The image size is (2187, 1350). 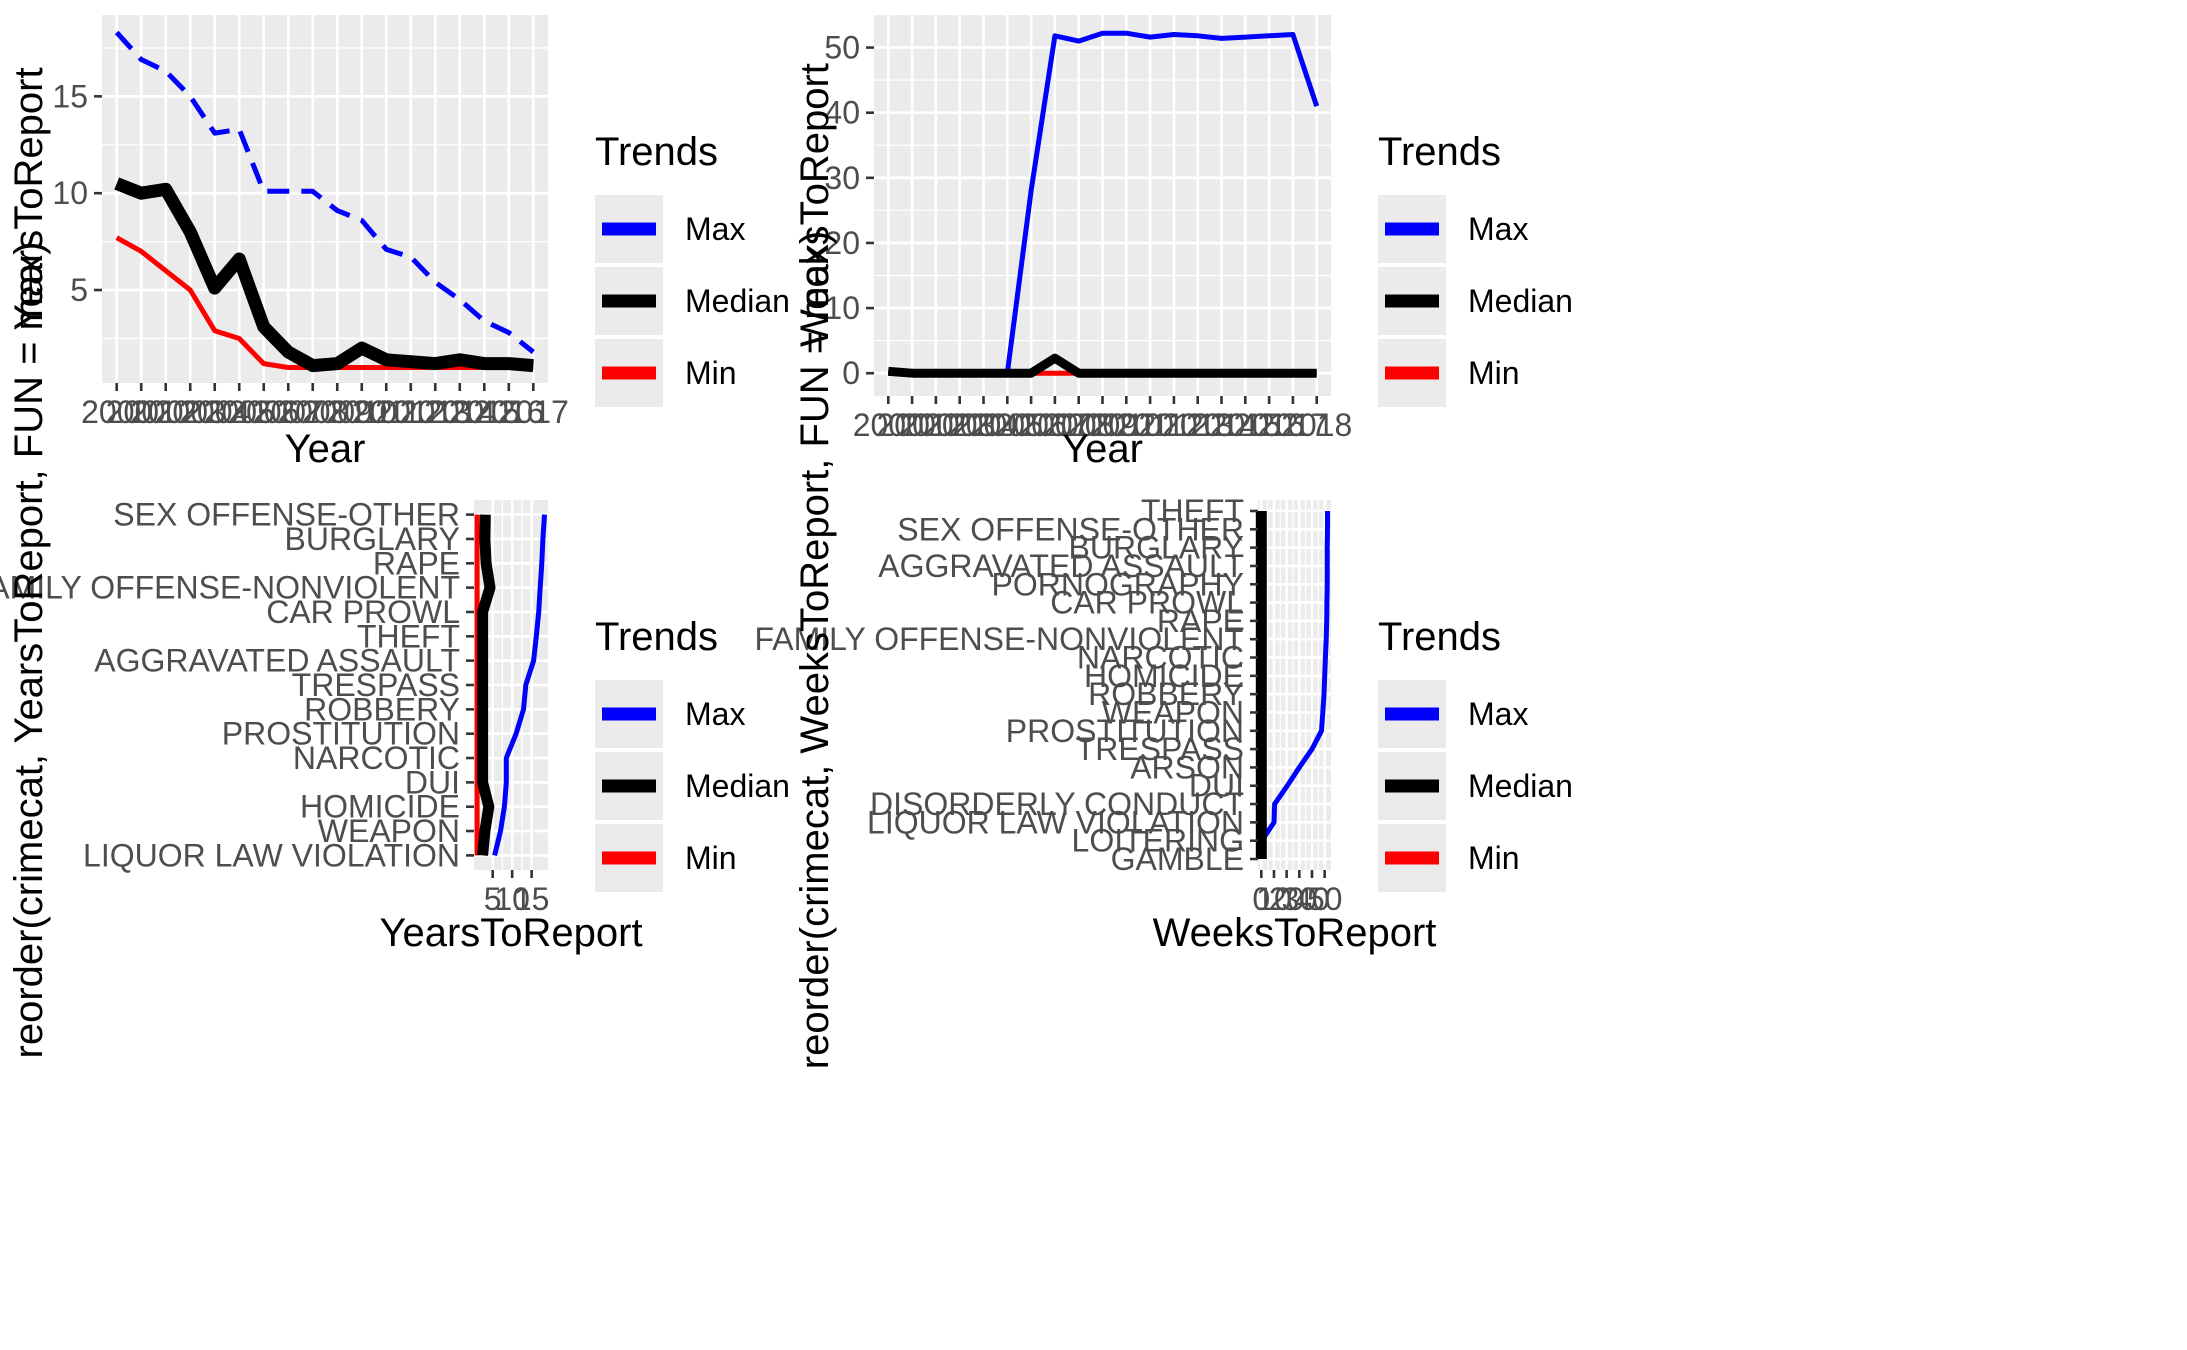 I want to click on x-axis-title: YearsToReport, so click(x=510, y=933).